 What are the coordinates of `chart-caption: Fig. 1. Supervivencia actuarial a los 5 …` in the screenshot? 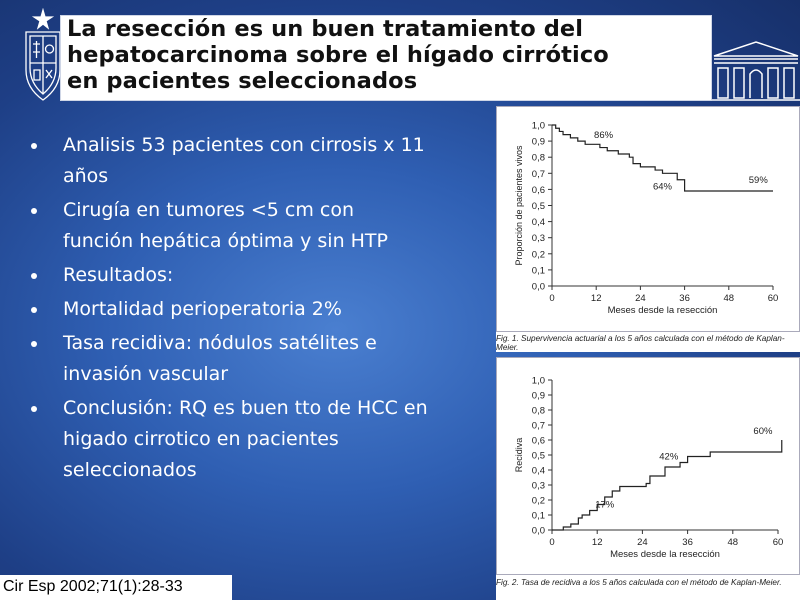 It's located at (640, 343).